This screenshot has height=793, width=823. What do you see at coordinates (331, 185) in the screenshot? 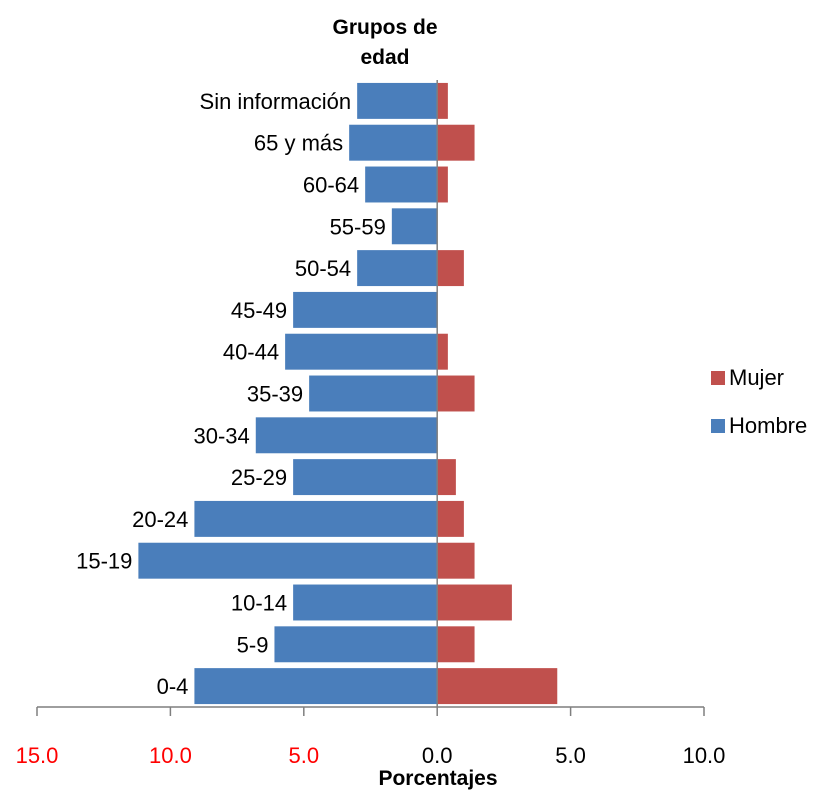
I see `category-label-2: 60-64` at bounding box center [331, 185].